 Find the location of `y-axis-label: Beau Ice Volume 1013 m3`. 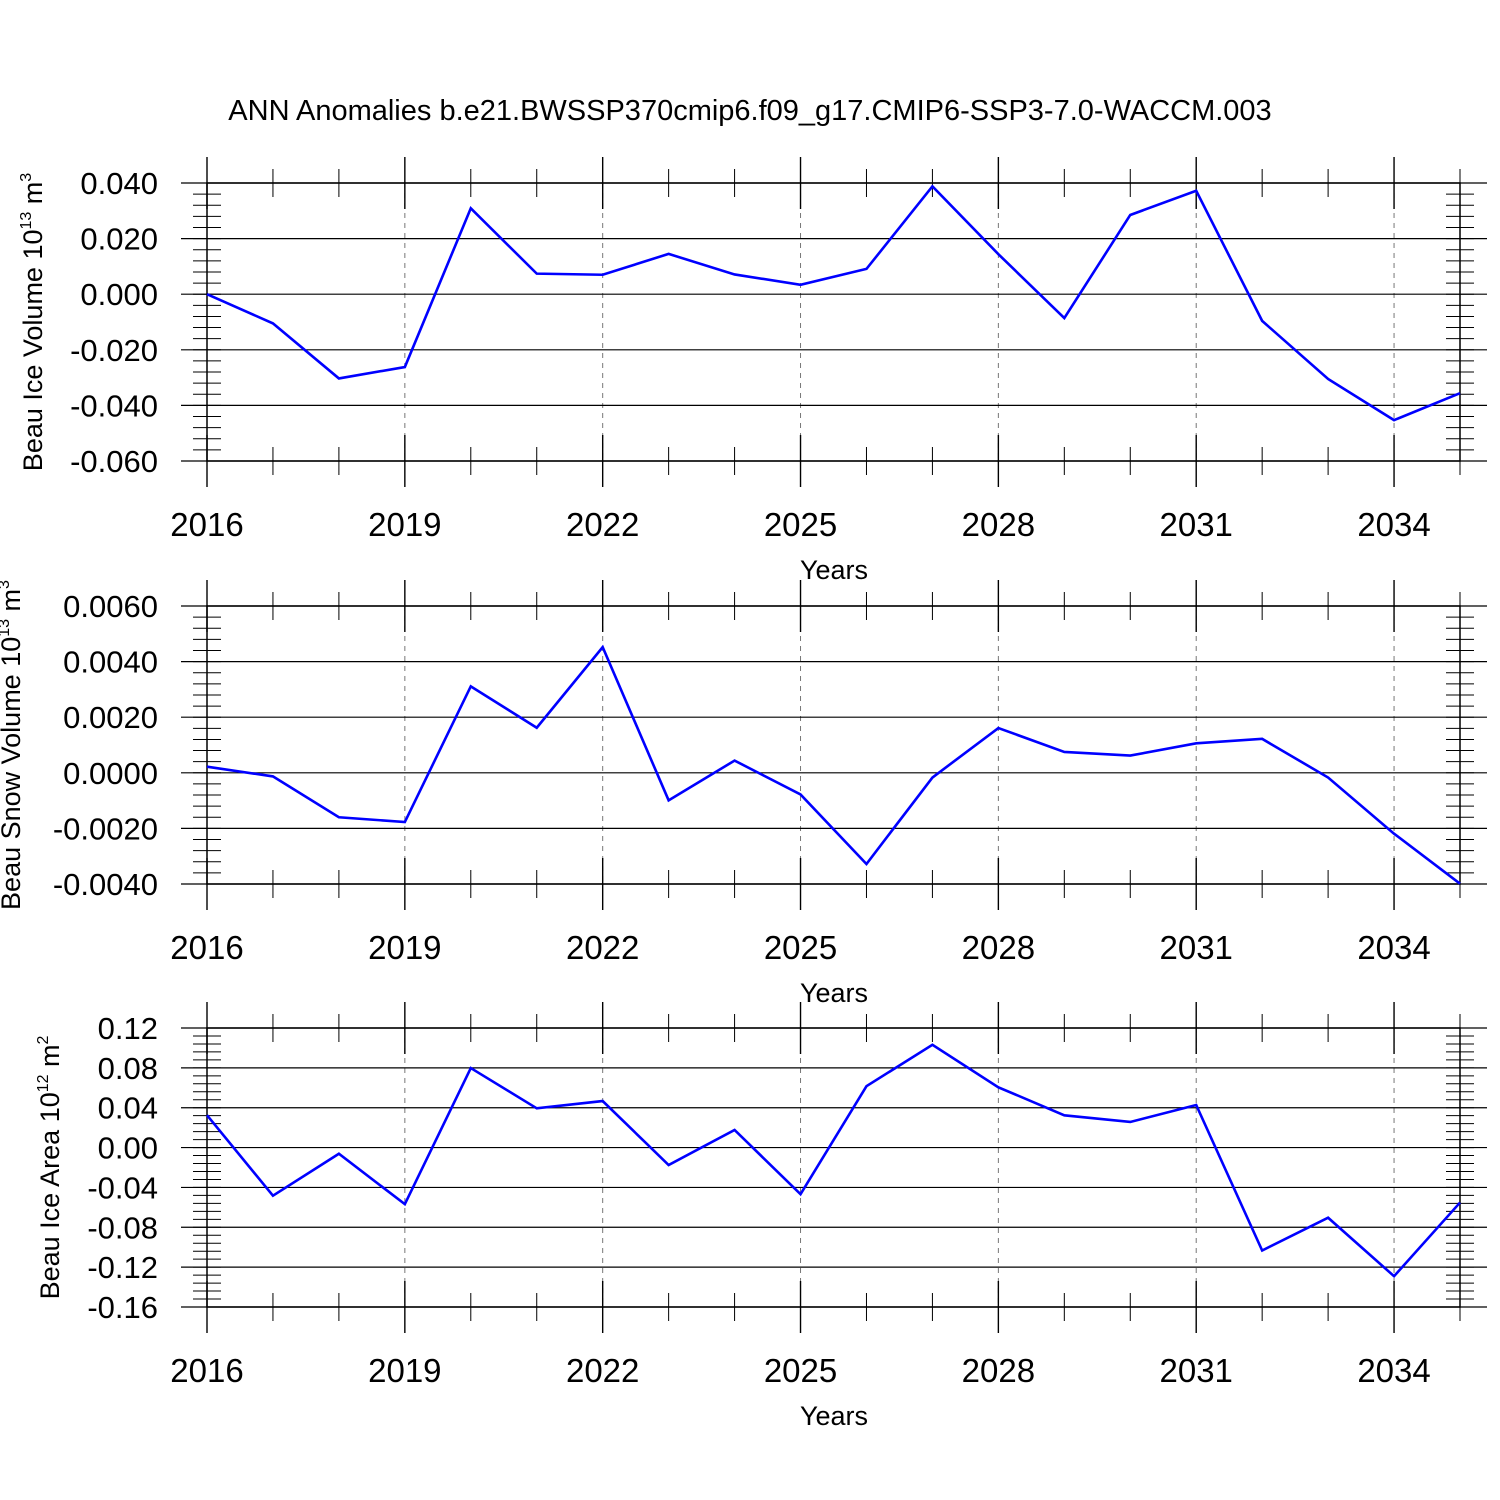

y-axis-label: Beau Ice Volume 1013 m3 is located at coordinates (33, 322).